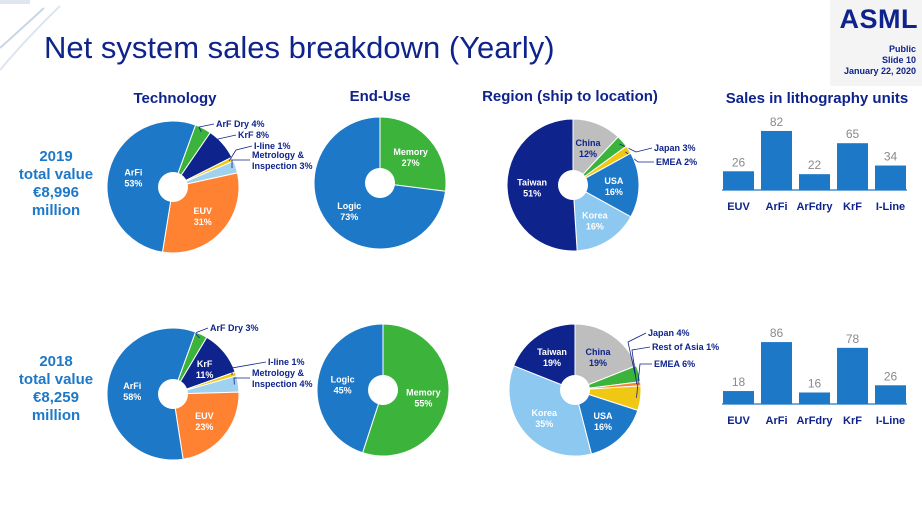  I want to click on region-2019-value-china: 12%, so click(588, 154).